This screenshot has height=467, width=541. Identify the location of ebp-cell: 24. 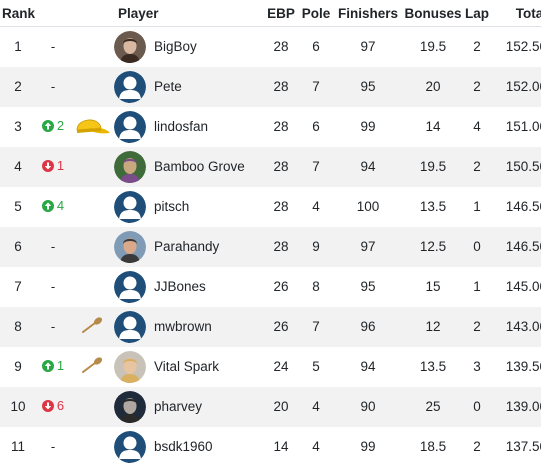
(281, 366).